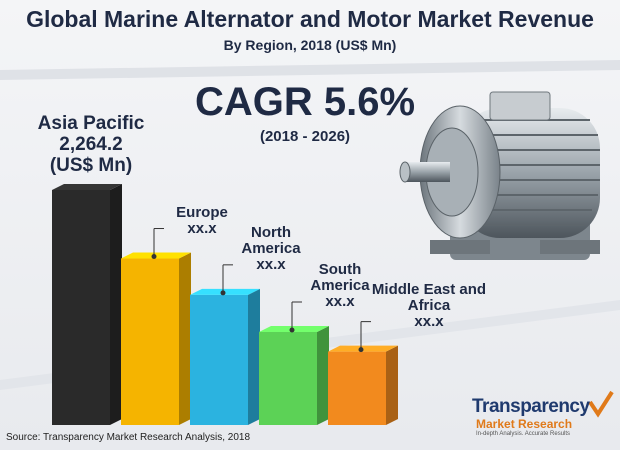 The width and height of the screenshot is (620, 450). Describe the element at coordinates (499, 175) in the screenshot. I see `motor-illustration` at that location.